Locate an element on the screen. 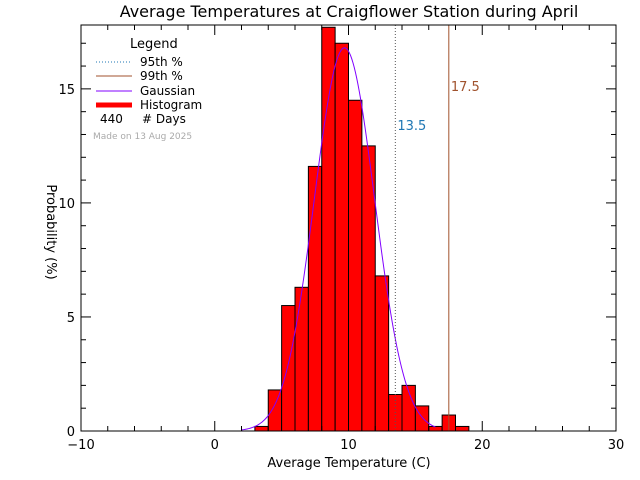 The height and width of the screenshot is (480, 640). legend-title: Legend is located at coordinates (154, 44).